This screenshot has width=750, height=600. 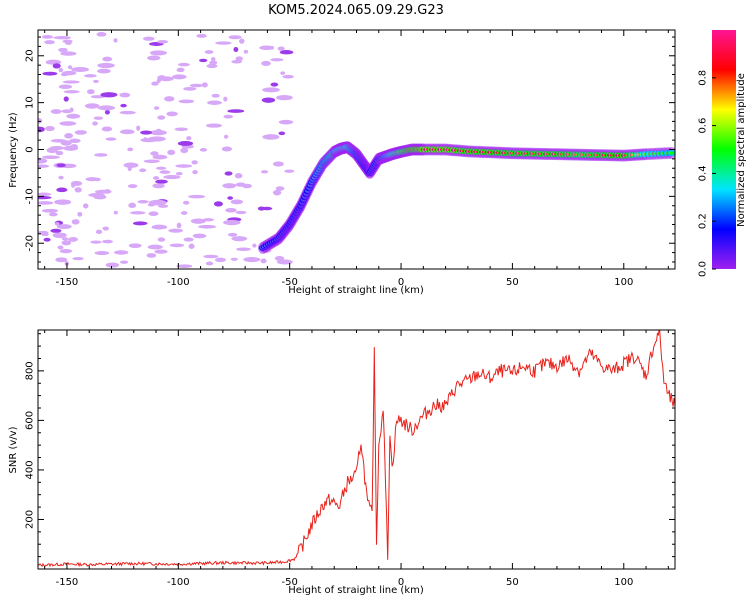 I want to click on snr-y-axis-label: SNR (v/v), so click(x=13, y=449).